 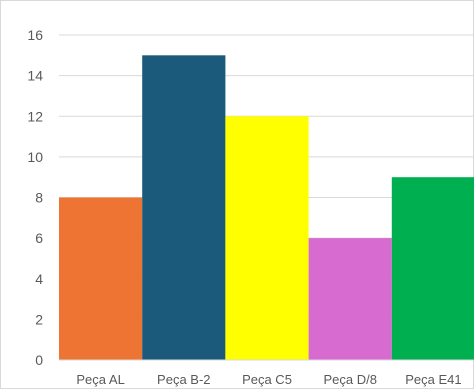 I want to click on x-category-label: Peça C5, so click(x=267, y=379).